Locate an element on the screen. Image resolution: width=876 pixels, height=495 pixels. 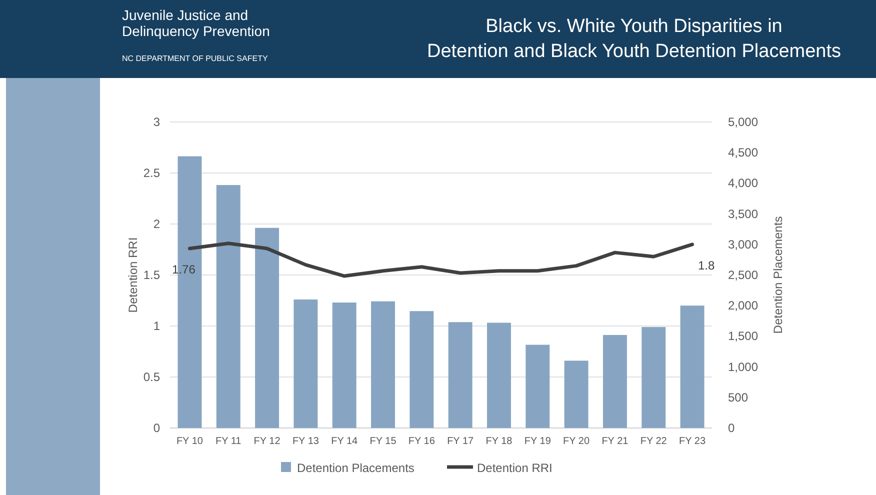
x-tick-label: FY 13 is located at coordinates (306, 441).